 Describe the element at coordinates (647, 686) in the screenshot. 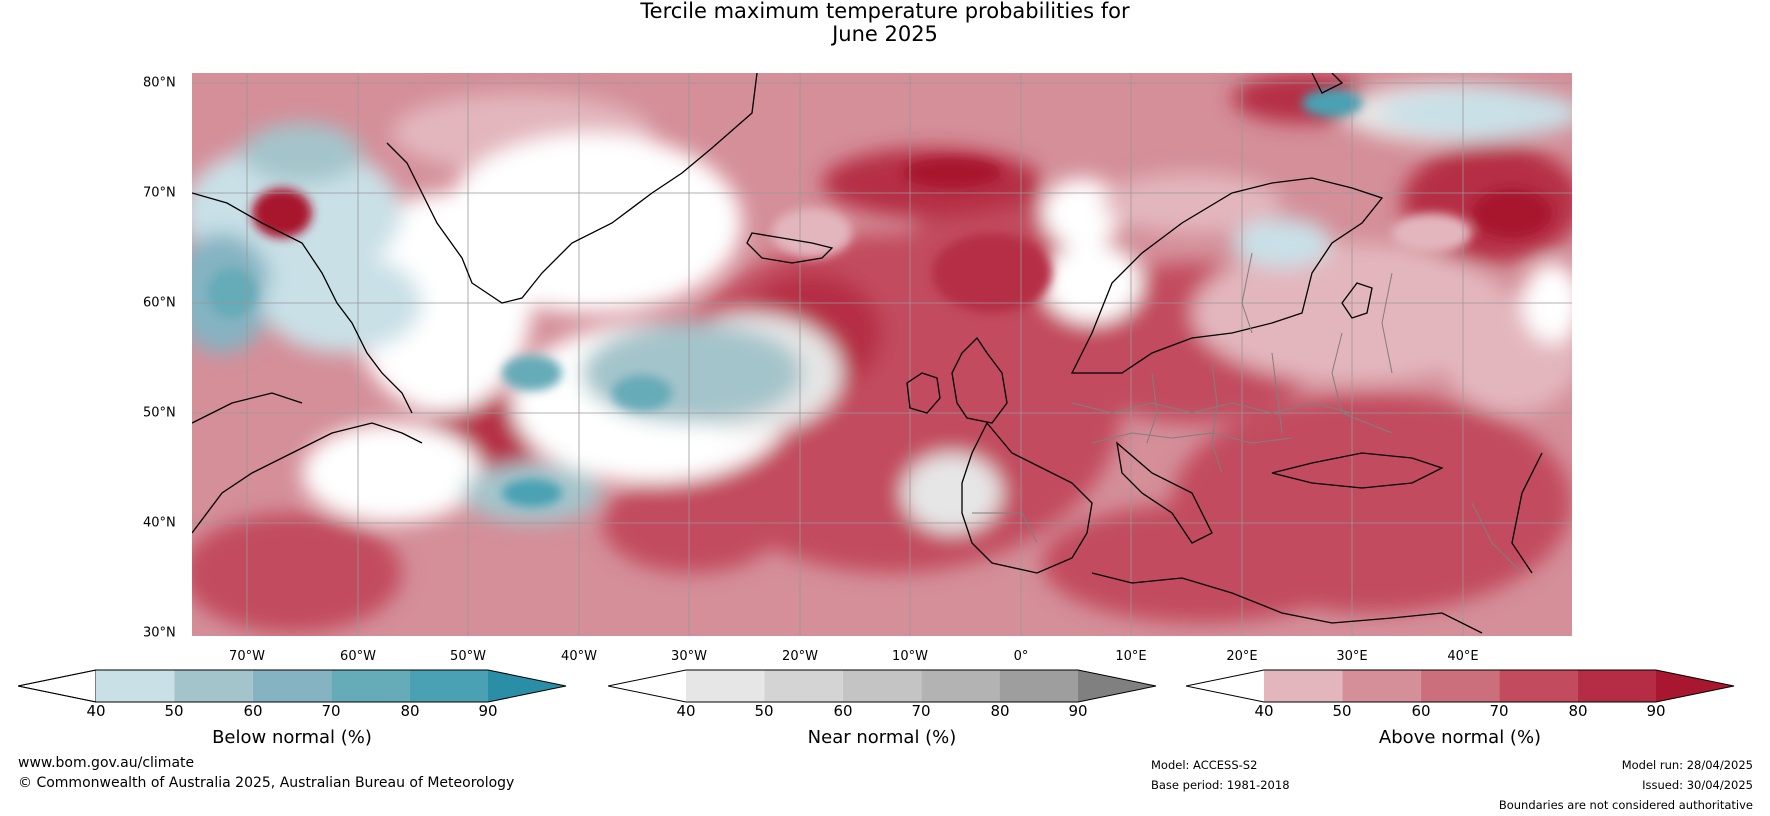

I see `colorbar-near-segment-under` at that location.